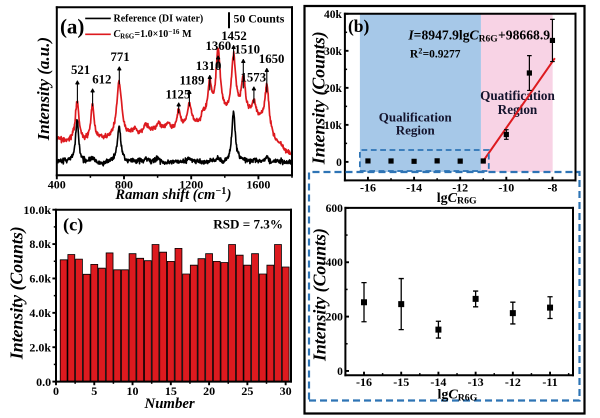  I want to click on svg-text: 4.0k, so click(40, 313).